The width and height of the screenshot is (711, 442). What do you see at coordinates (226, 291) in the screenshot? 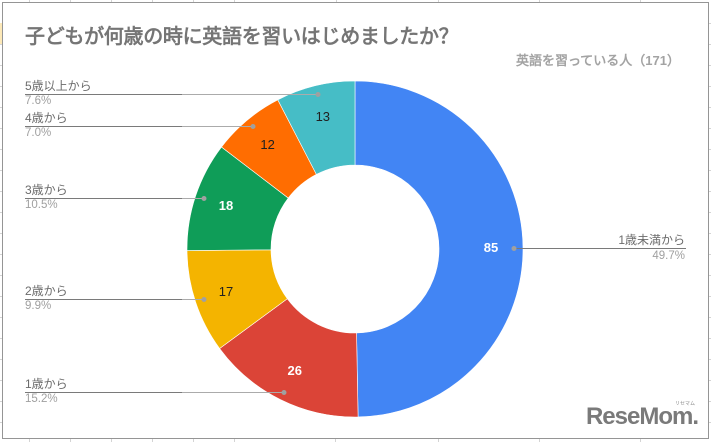
I see `slice-value-label: 17` at bounding box center [226, 291].